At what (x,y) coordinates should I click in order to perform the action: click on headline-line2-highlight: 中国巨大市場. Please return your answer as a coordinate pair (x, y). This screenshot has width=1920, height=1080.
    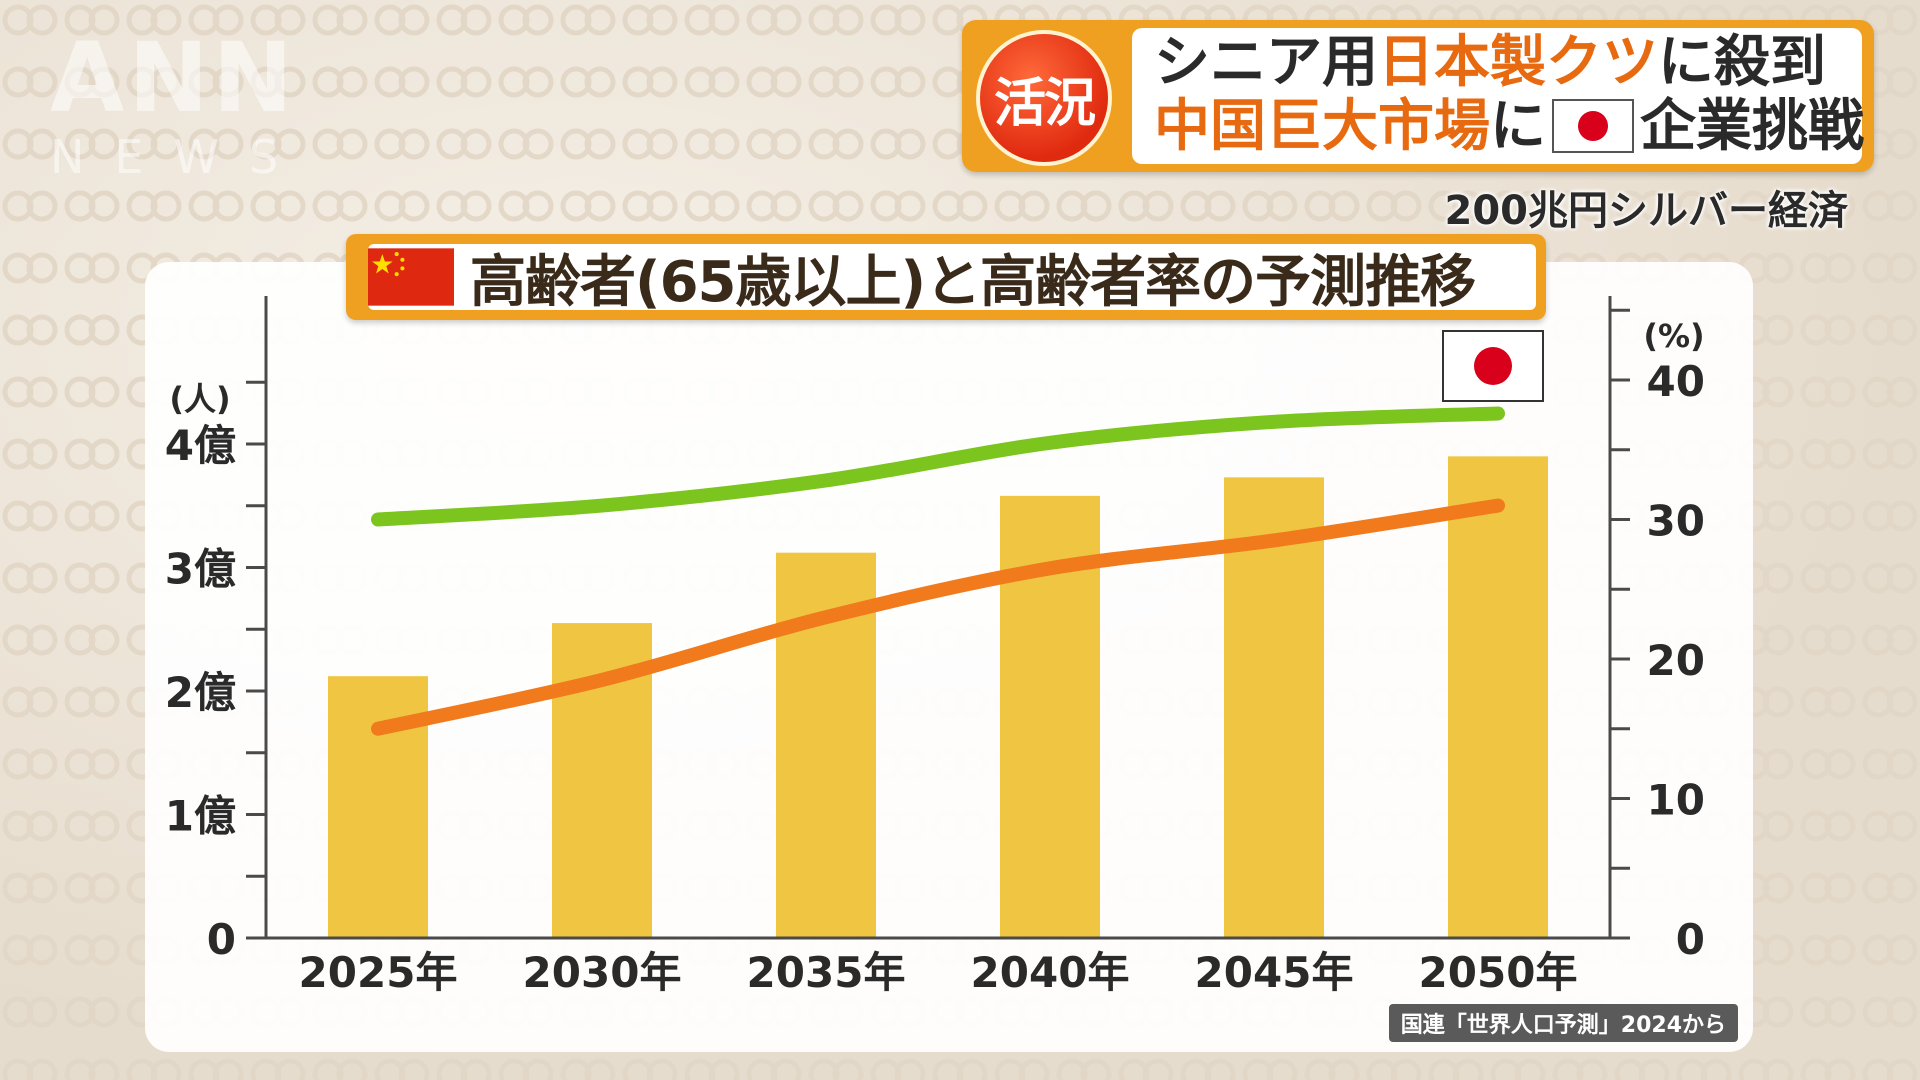
    Looking at the image, I should click on (1322, 126).